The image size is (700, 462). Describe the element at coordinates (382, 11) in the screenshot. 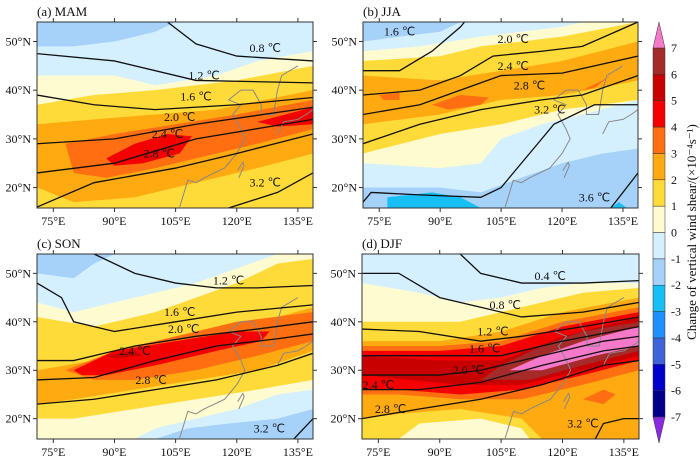

I see `panel-title: (b) JJA` at that location.